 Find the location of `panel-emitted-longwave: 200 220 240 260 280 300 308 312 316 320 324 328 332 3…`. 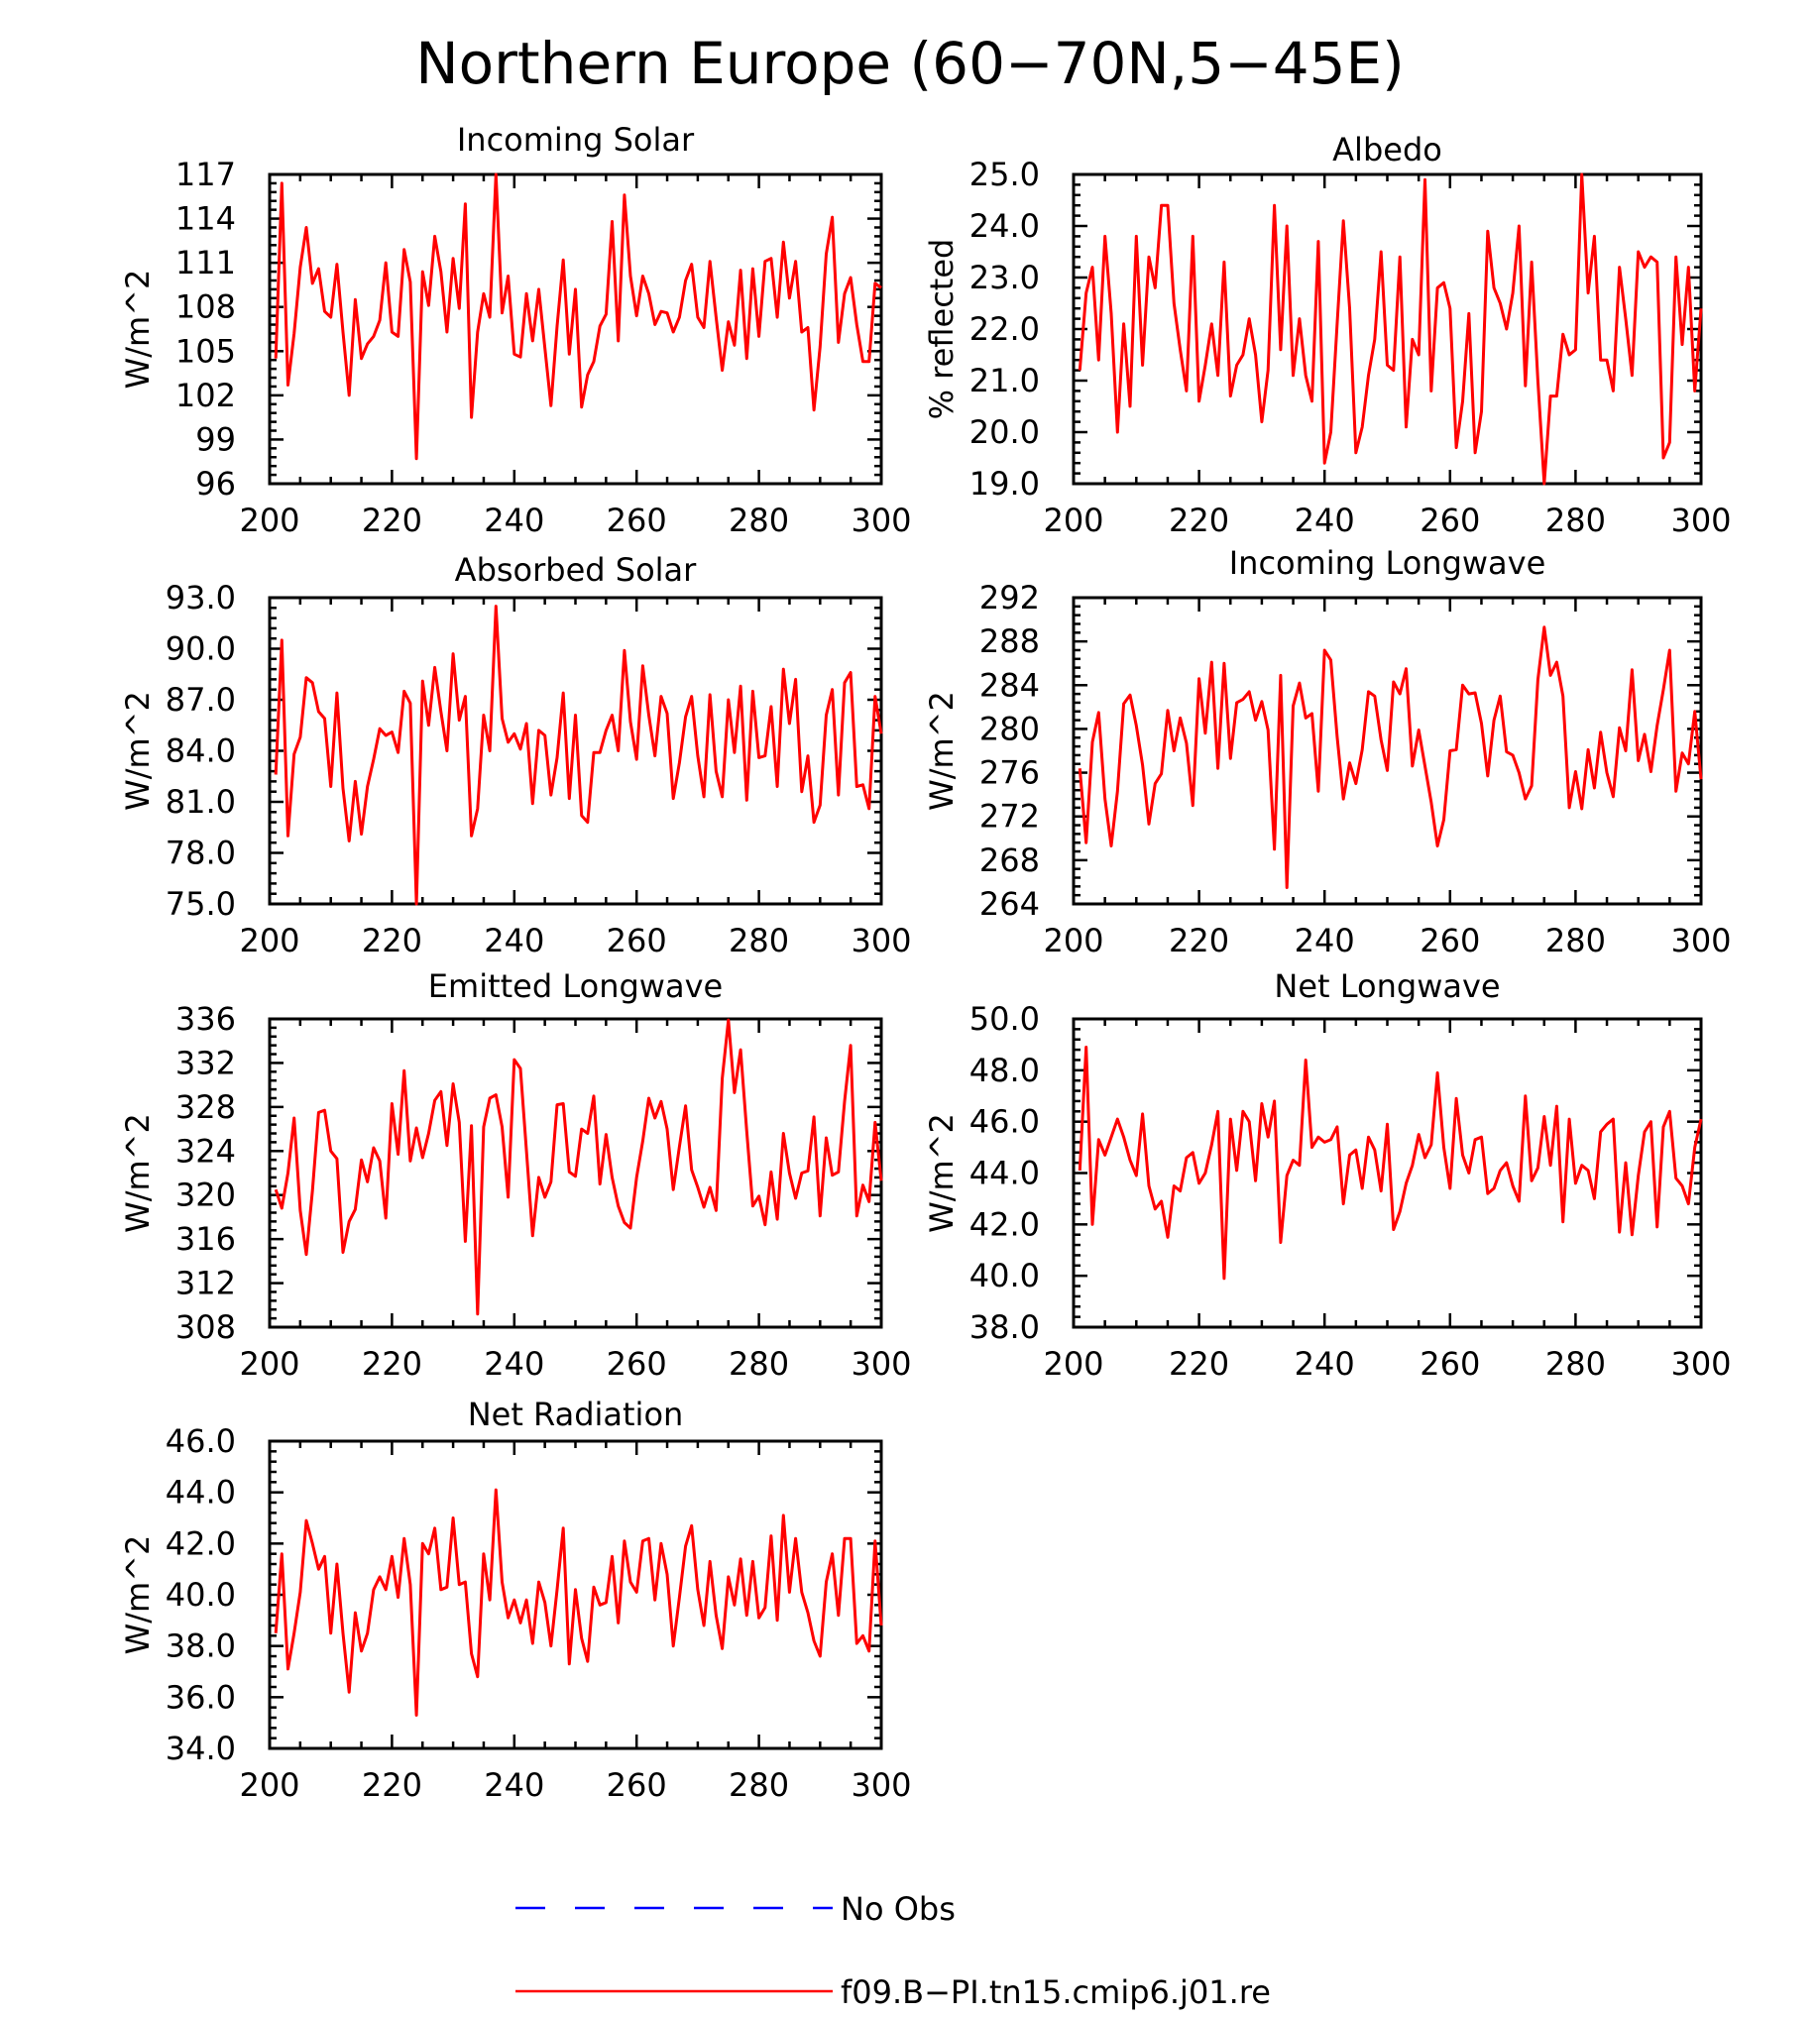

panel-emitted-longwave: 200 220 240 260 280 300 308 312 316 320 324 328 332 3… is located at coordinates (515, 1175).